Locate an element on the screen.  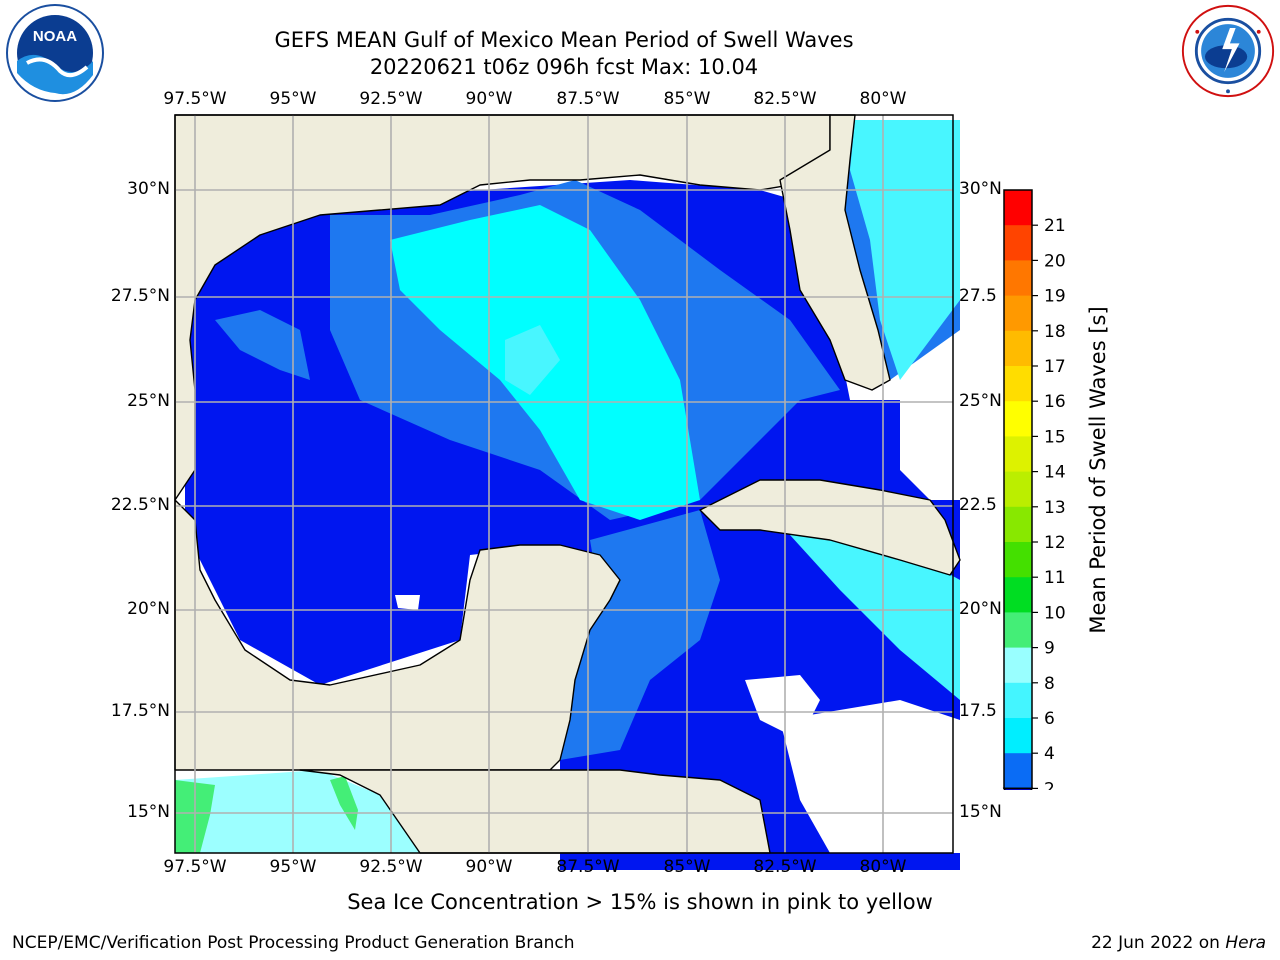
colorbar-tick-label: 21 is located at coordinates (1055, 226).